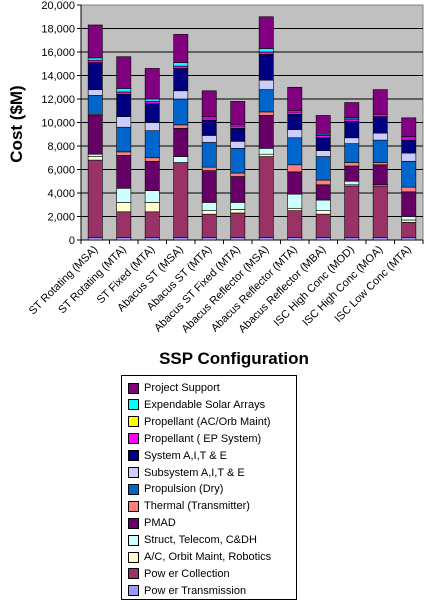 The width and height of the screenshot is (426, 600). Describe the element at coordinates (58, 100) in the screenshot. I see `y-tick-label: 12,000` at that location.